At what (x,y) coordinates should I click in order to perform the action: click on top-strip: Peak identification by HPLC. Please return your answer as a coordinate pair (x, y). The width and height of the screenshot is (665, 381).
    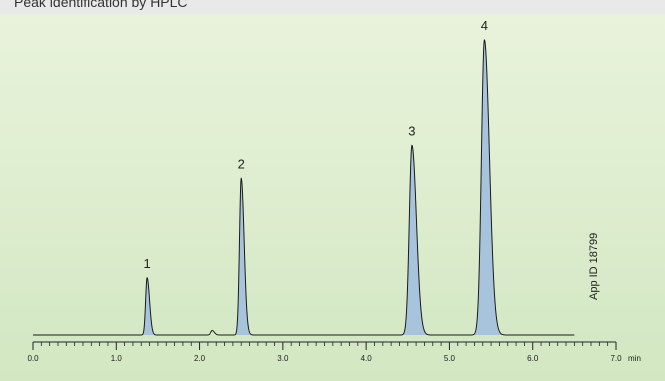
    Looking at the image, I should click on (332, 7).